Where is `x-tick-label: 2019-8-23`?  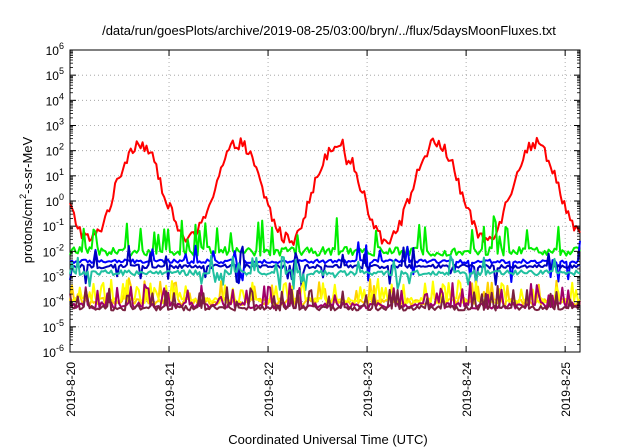 x-tick-label: 2019-8-23 is located at coordinates (368, 389).